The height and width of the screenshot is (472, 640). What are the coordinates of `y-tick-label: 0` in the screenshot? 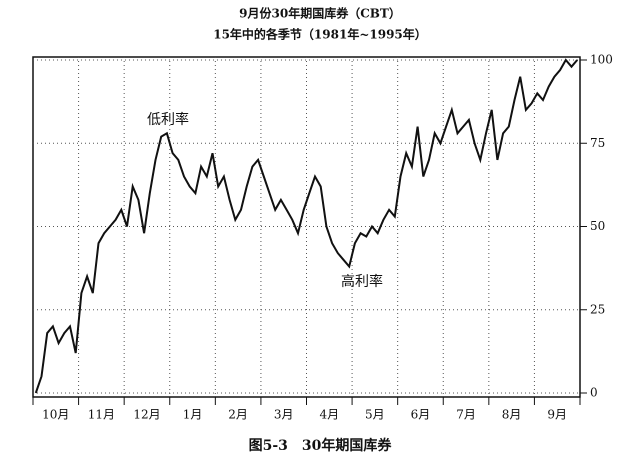 It's located at (594, 393).